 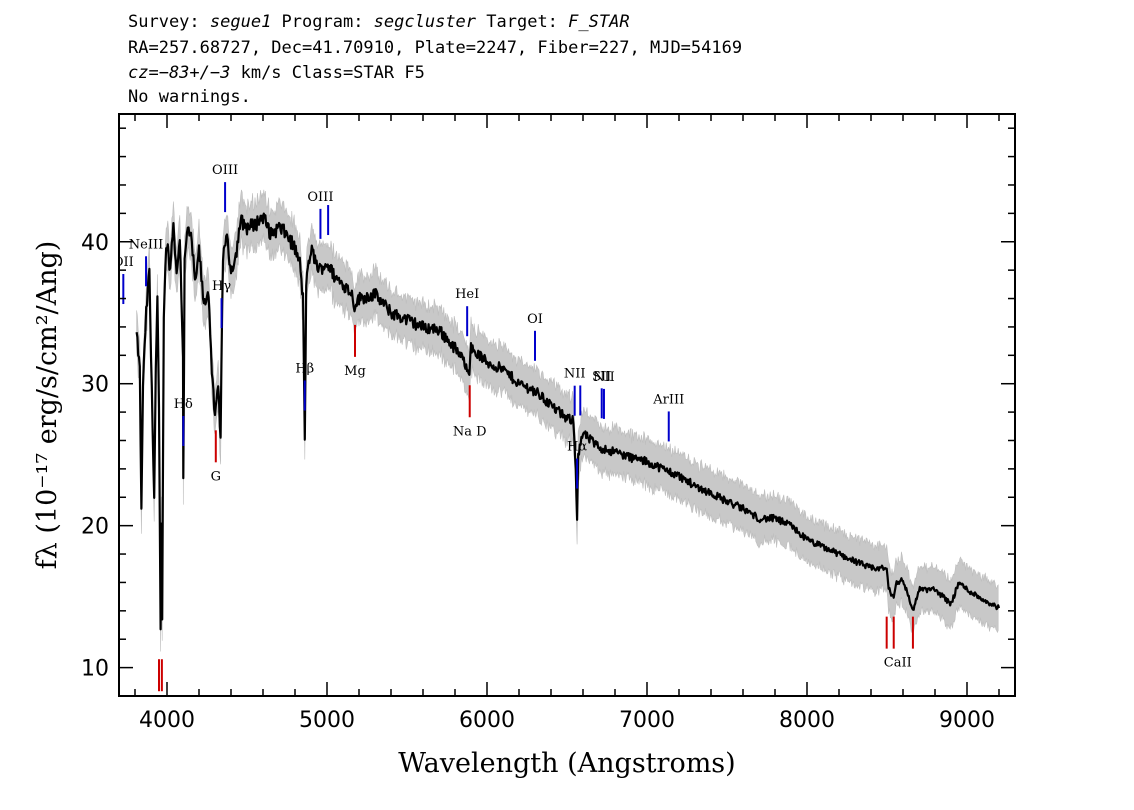 I want to click on redshift-value: cz=−83+/−3, so click(x=179, y=73).